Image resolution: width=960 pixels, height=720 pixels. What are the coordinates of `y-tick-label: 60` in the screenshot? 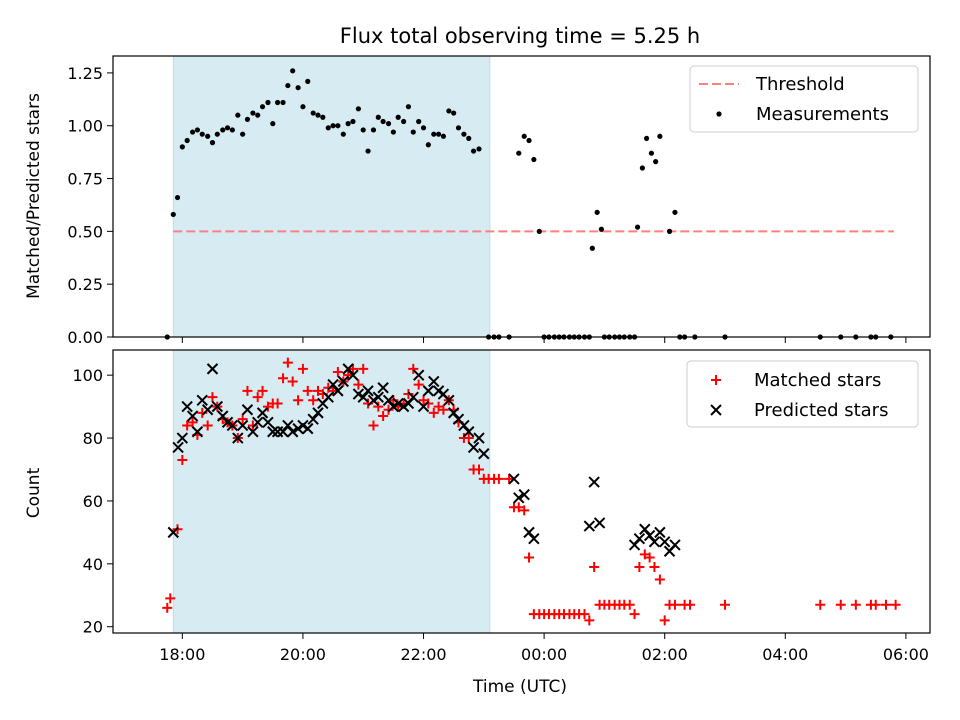 It's located at (93, 501).